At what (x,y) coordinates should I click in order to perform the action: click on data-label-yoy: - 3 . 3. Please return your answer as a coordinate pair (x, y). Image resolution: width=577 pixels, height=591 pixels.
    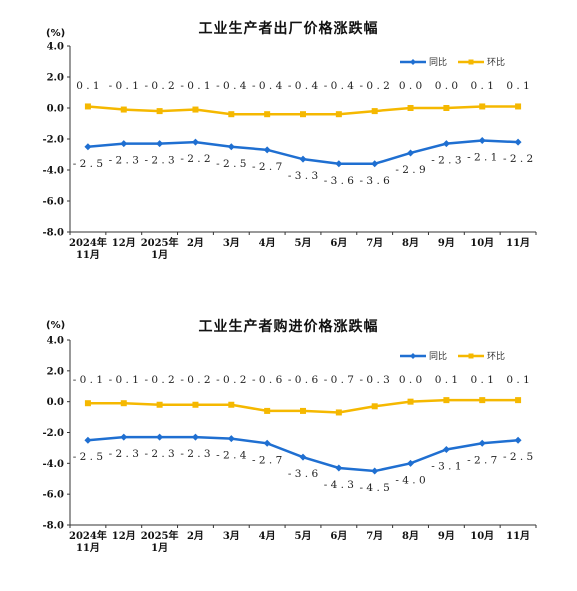
    Looking at the image, I should click on (303, 176).